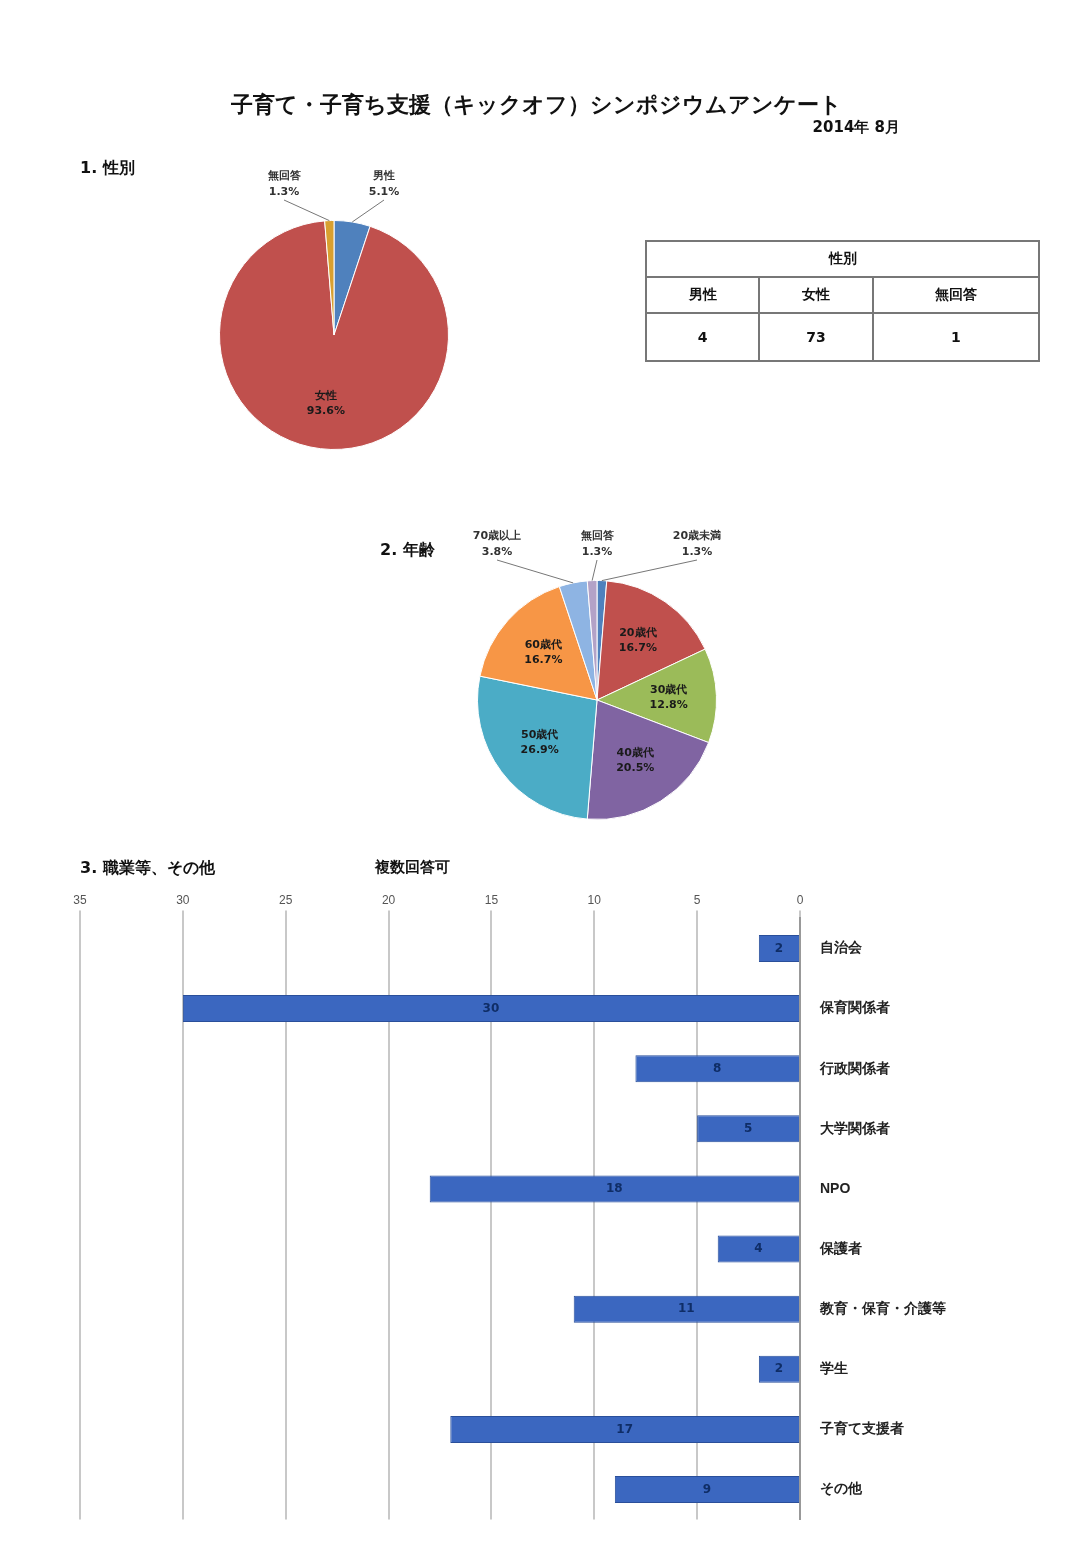  What do you see at coordinates (955, 295) in the screenshot?
I see `category-label: 無回答` at bounding box center [955, 295].